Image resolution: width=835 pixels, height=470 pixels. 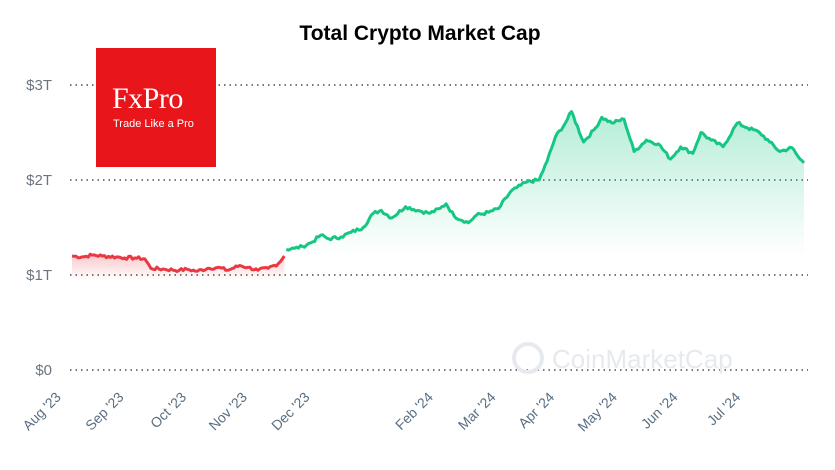 I want to click on x-tick-label: Mar '24, so click(x=477, y=411).